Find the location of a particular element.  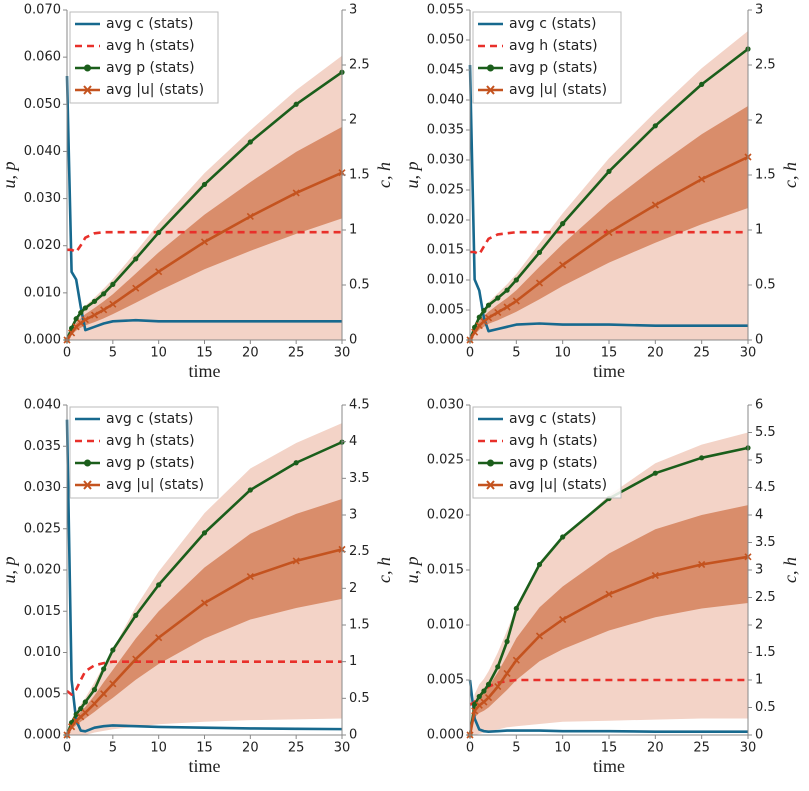

y2-tick-label: 3 is located at coordinates (353, 10).